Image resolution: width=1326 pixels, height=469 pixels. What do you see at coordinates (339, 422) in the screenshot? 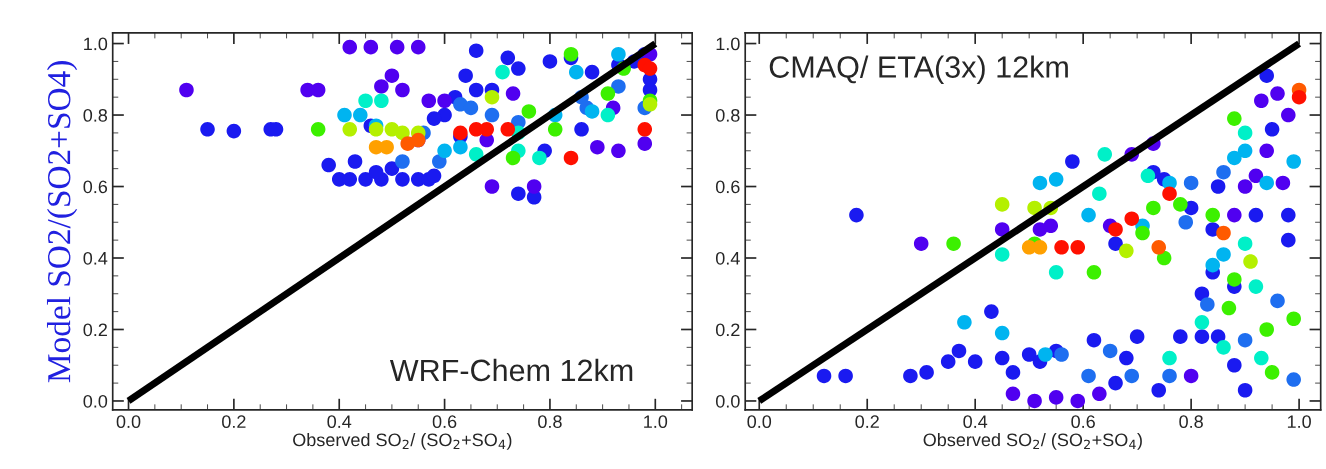
I see `x-tick-label: 0.4` at bounding box center [339, 422].